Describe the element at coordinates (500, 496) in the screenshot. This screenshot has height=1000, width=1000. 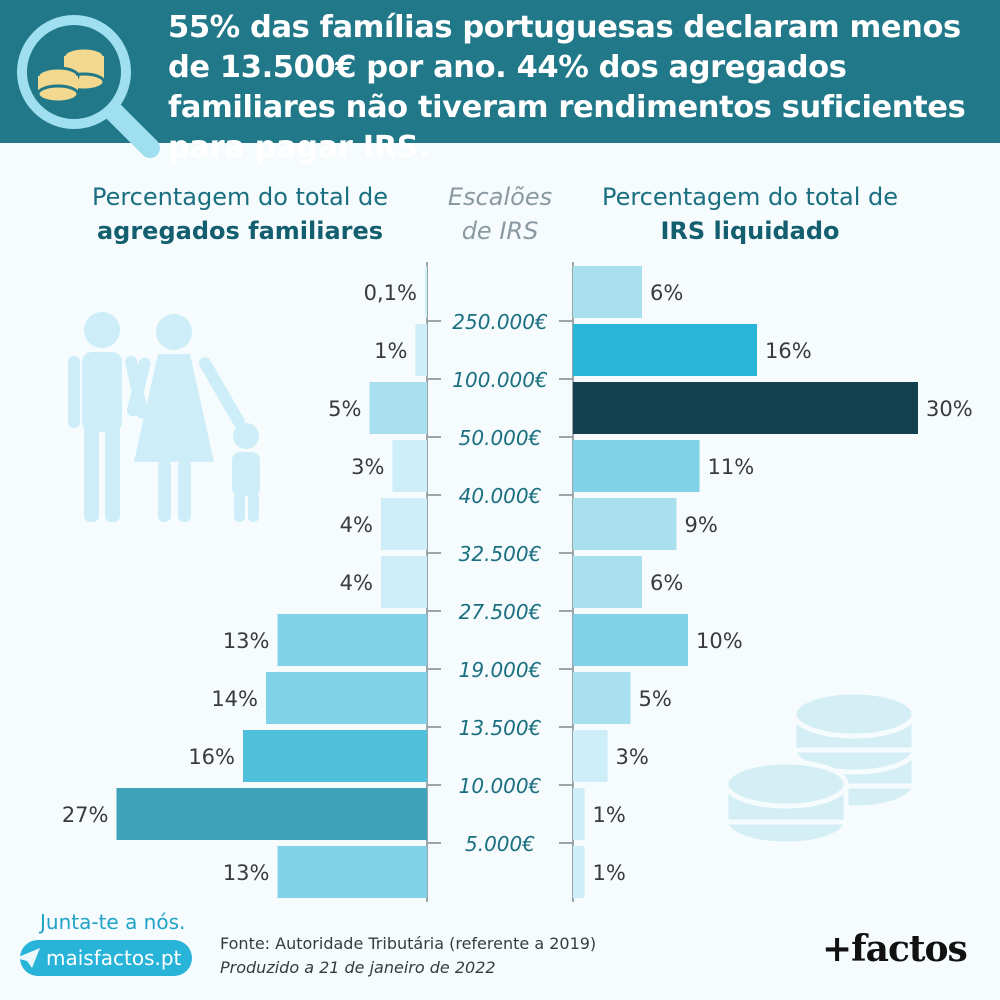
I see `bracket-label: 40.000€` at that location.